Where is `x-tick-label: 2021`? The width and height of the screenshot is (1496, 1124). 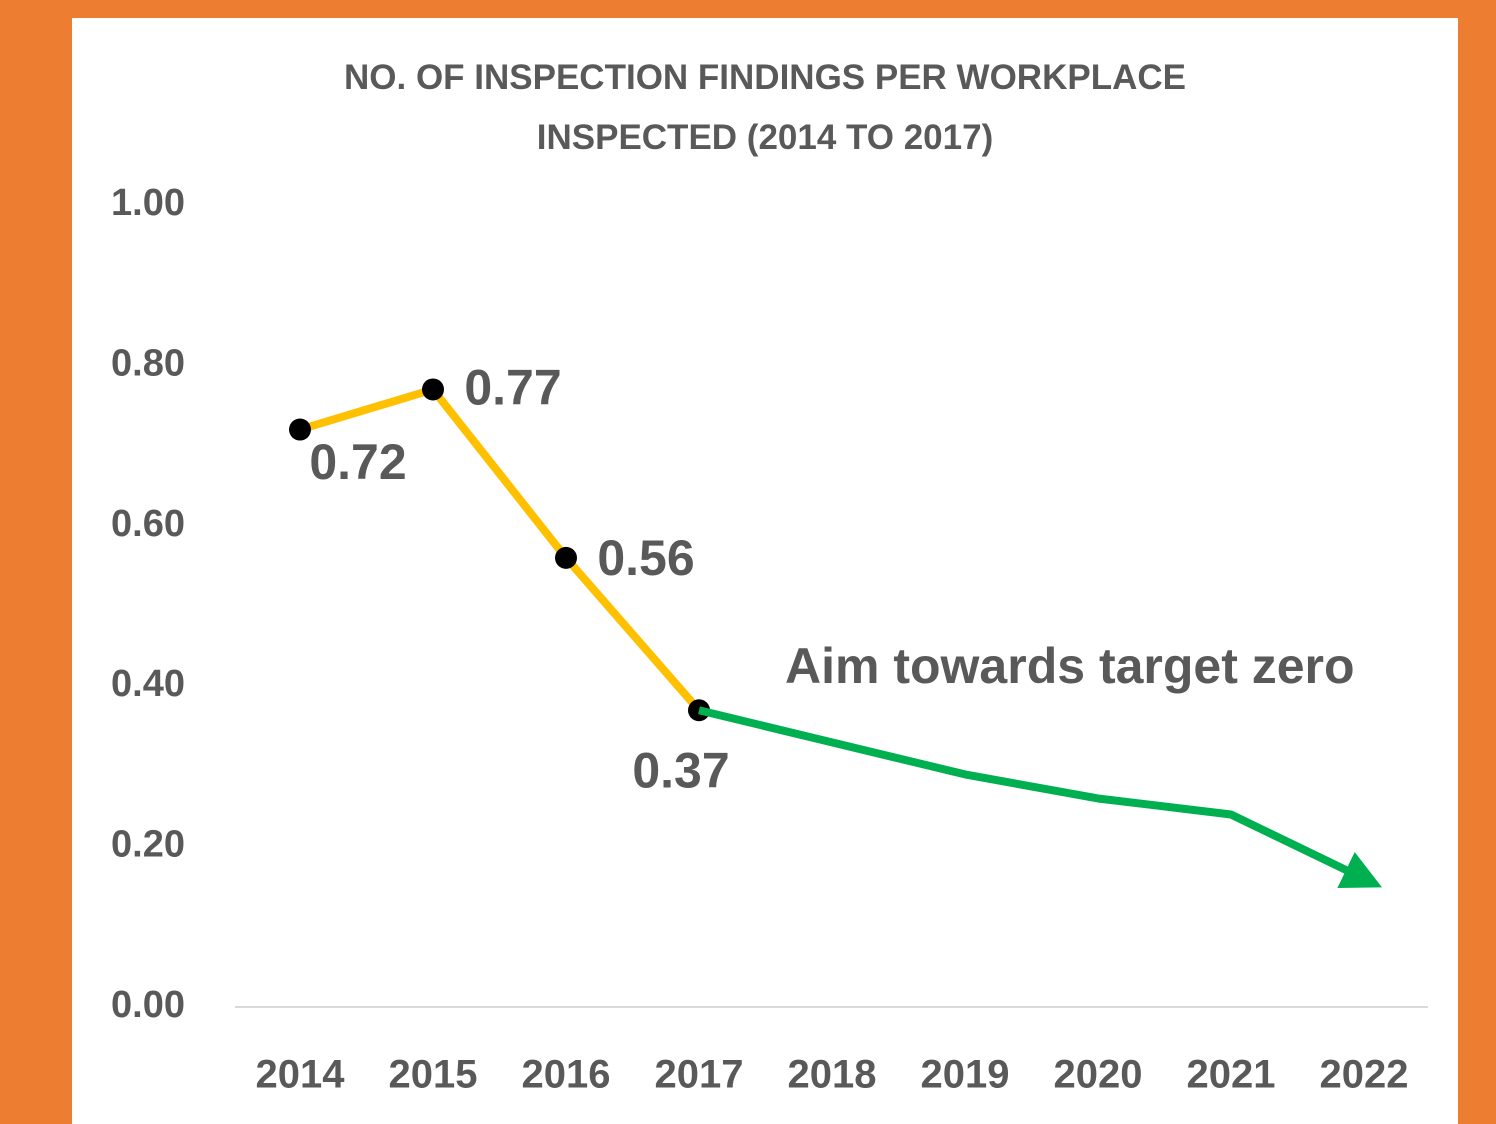
x-tick-label: 2021 is located at coordinates (1231, 1075).